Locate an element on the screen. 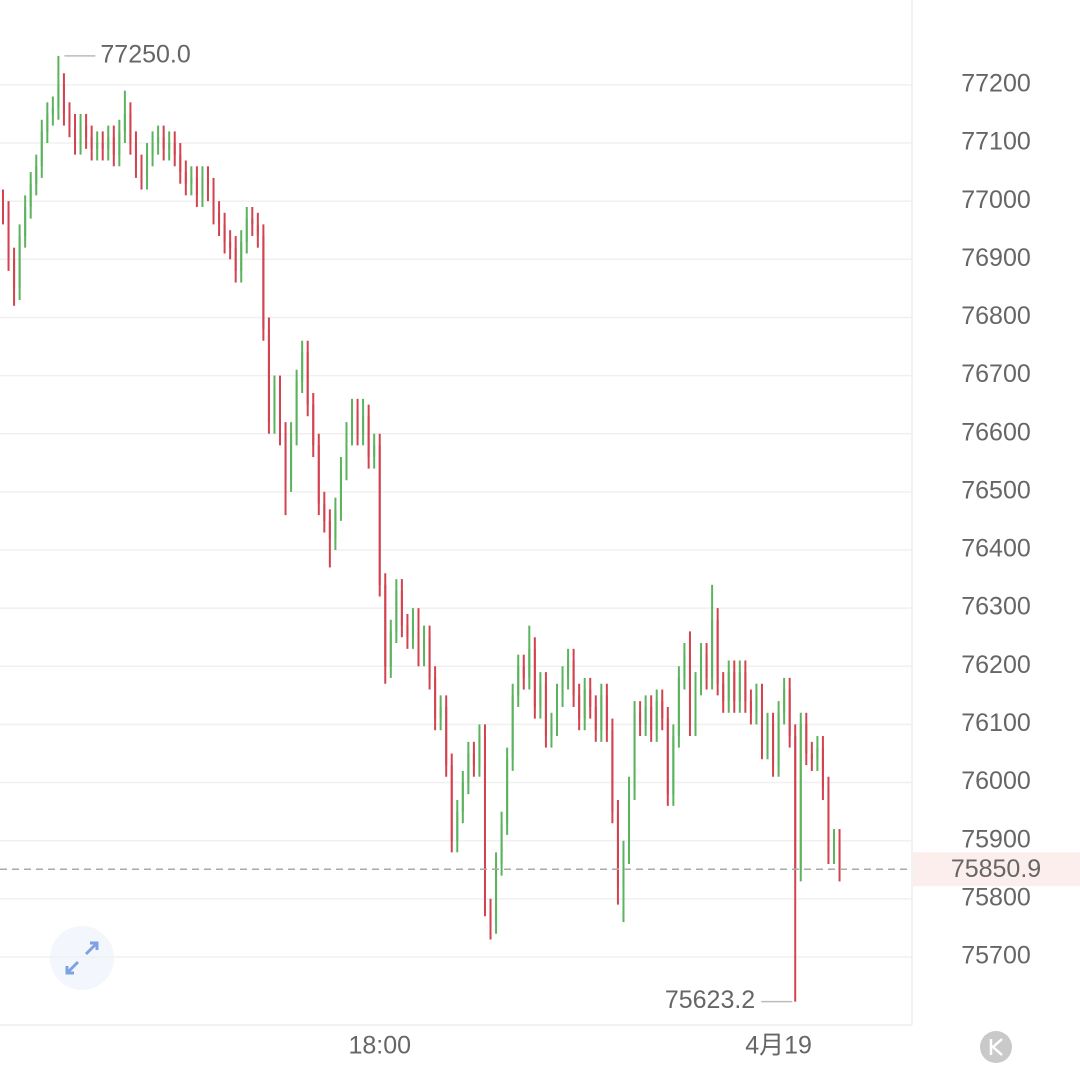  kline-button is located at coordinates (996, 1047).